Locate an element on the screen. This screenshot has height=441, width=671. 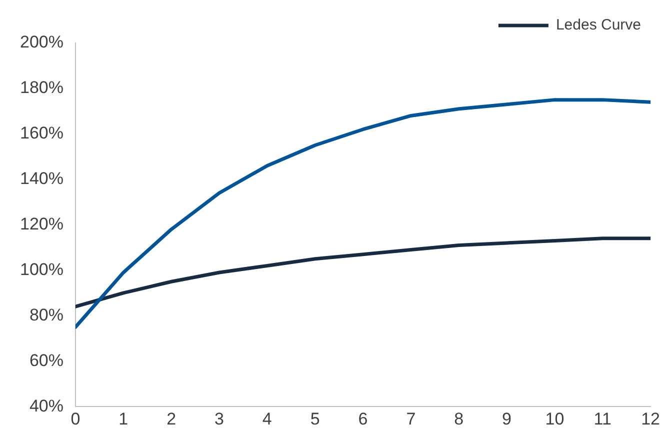
x-tick-label: 3 is located at coordinates (219, 418).